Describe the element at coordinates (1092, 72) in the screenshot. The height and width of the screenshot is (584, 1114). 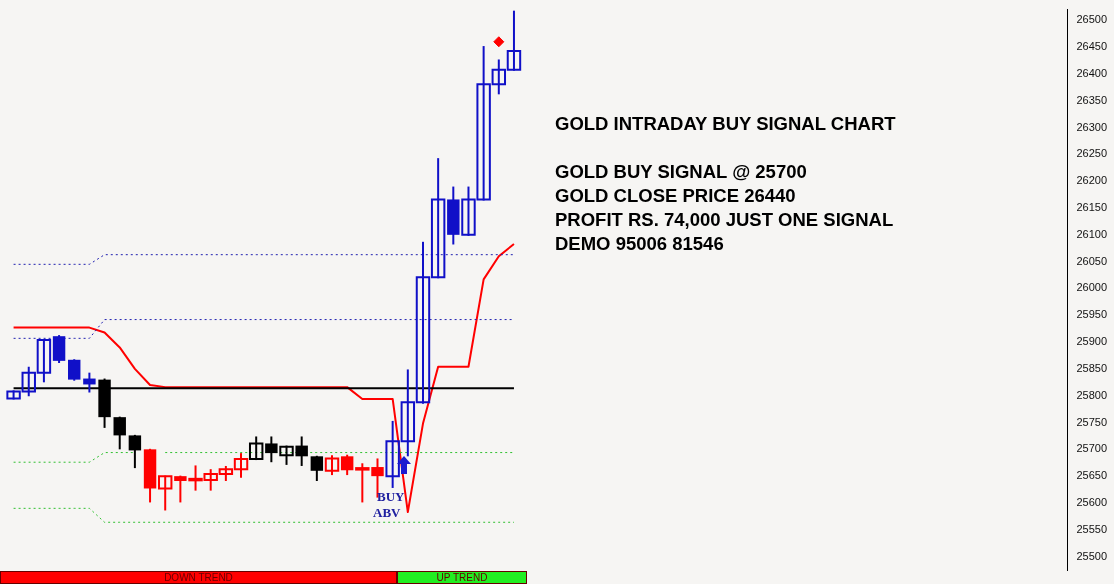
I see `y-tick-label: 26400` at that location.